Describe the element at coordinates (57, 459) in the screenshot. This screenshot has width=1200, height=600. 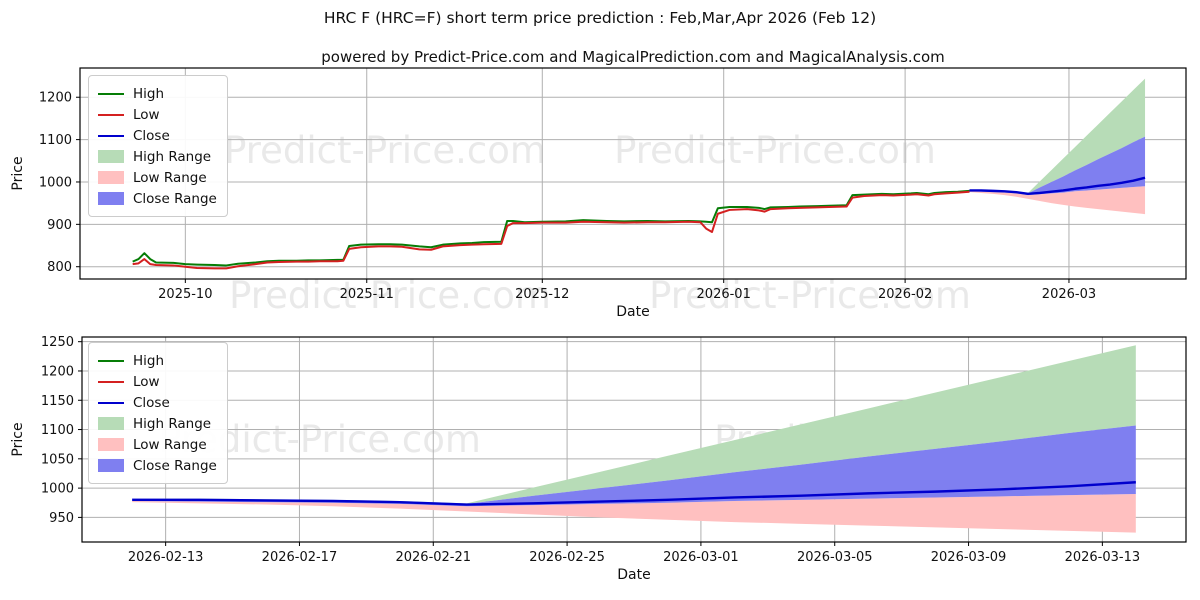
I see `y-tick-label: 1050` at that location.